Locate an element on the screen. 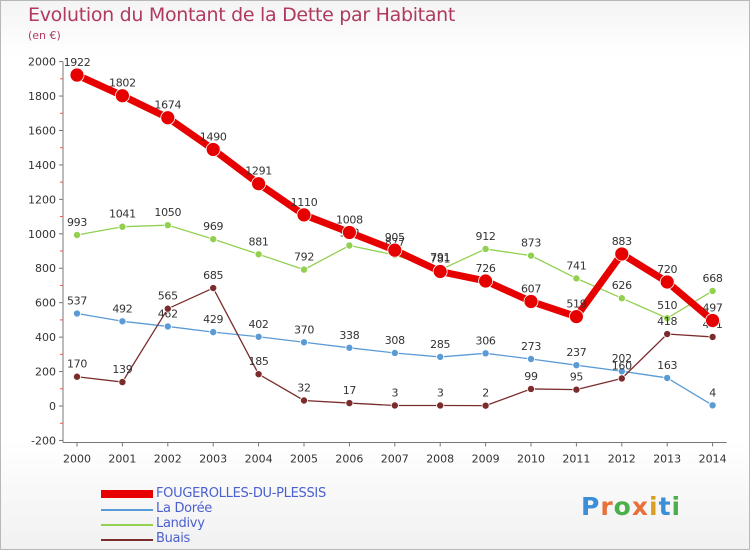 Image resolution: width=750 pixels, height=550 pixels. data-label: 163 is located at coordinates (667, 365).